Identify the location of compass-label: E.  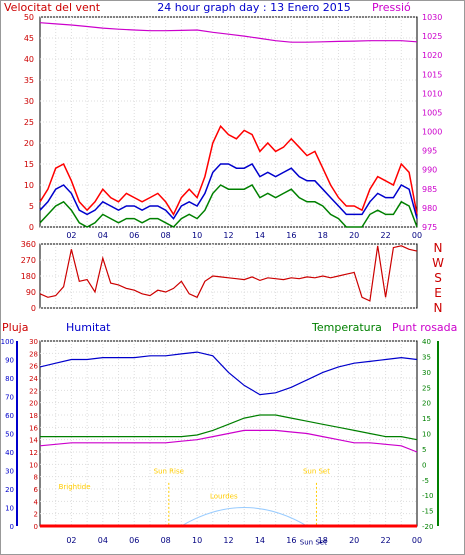
(438, 293).